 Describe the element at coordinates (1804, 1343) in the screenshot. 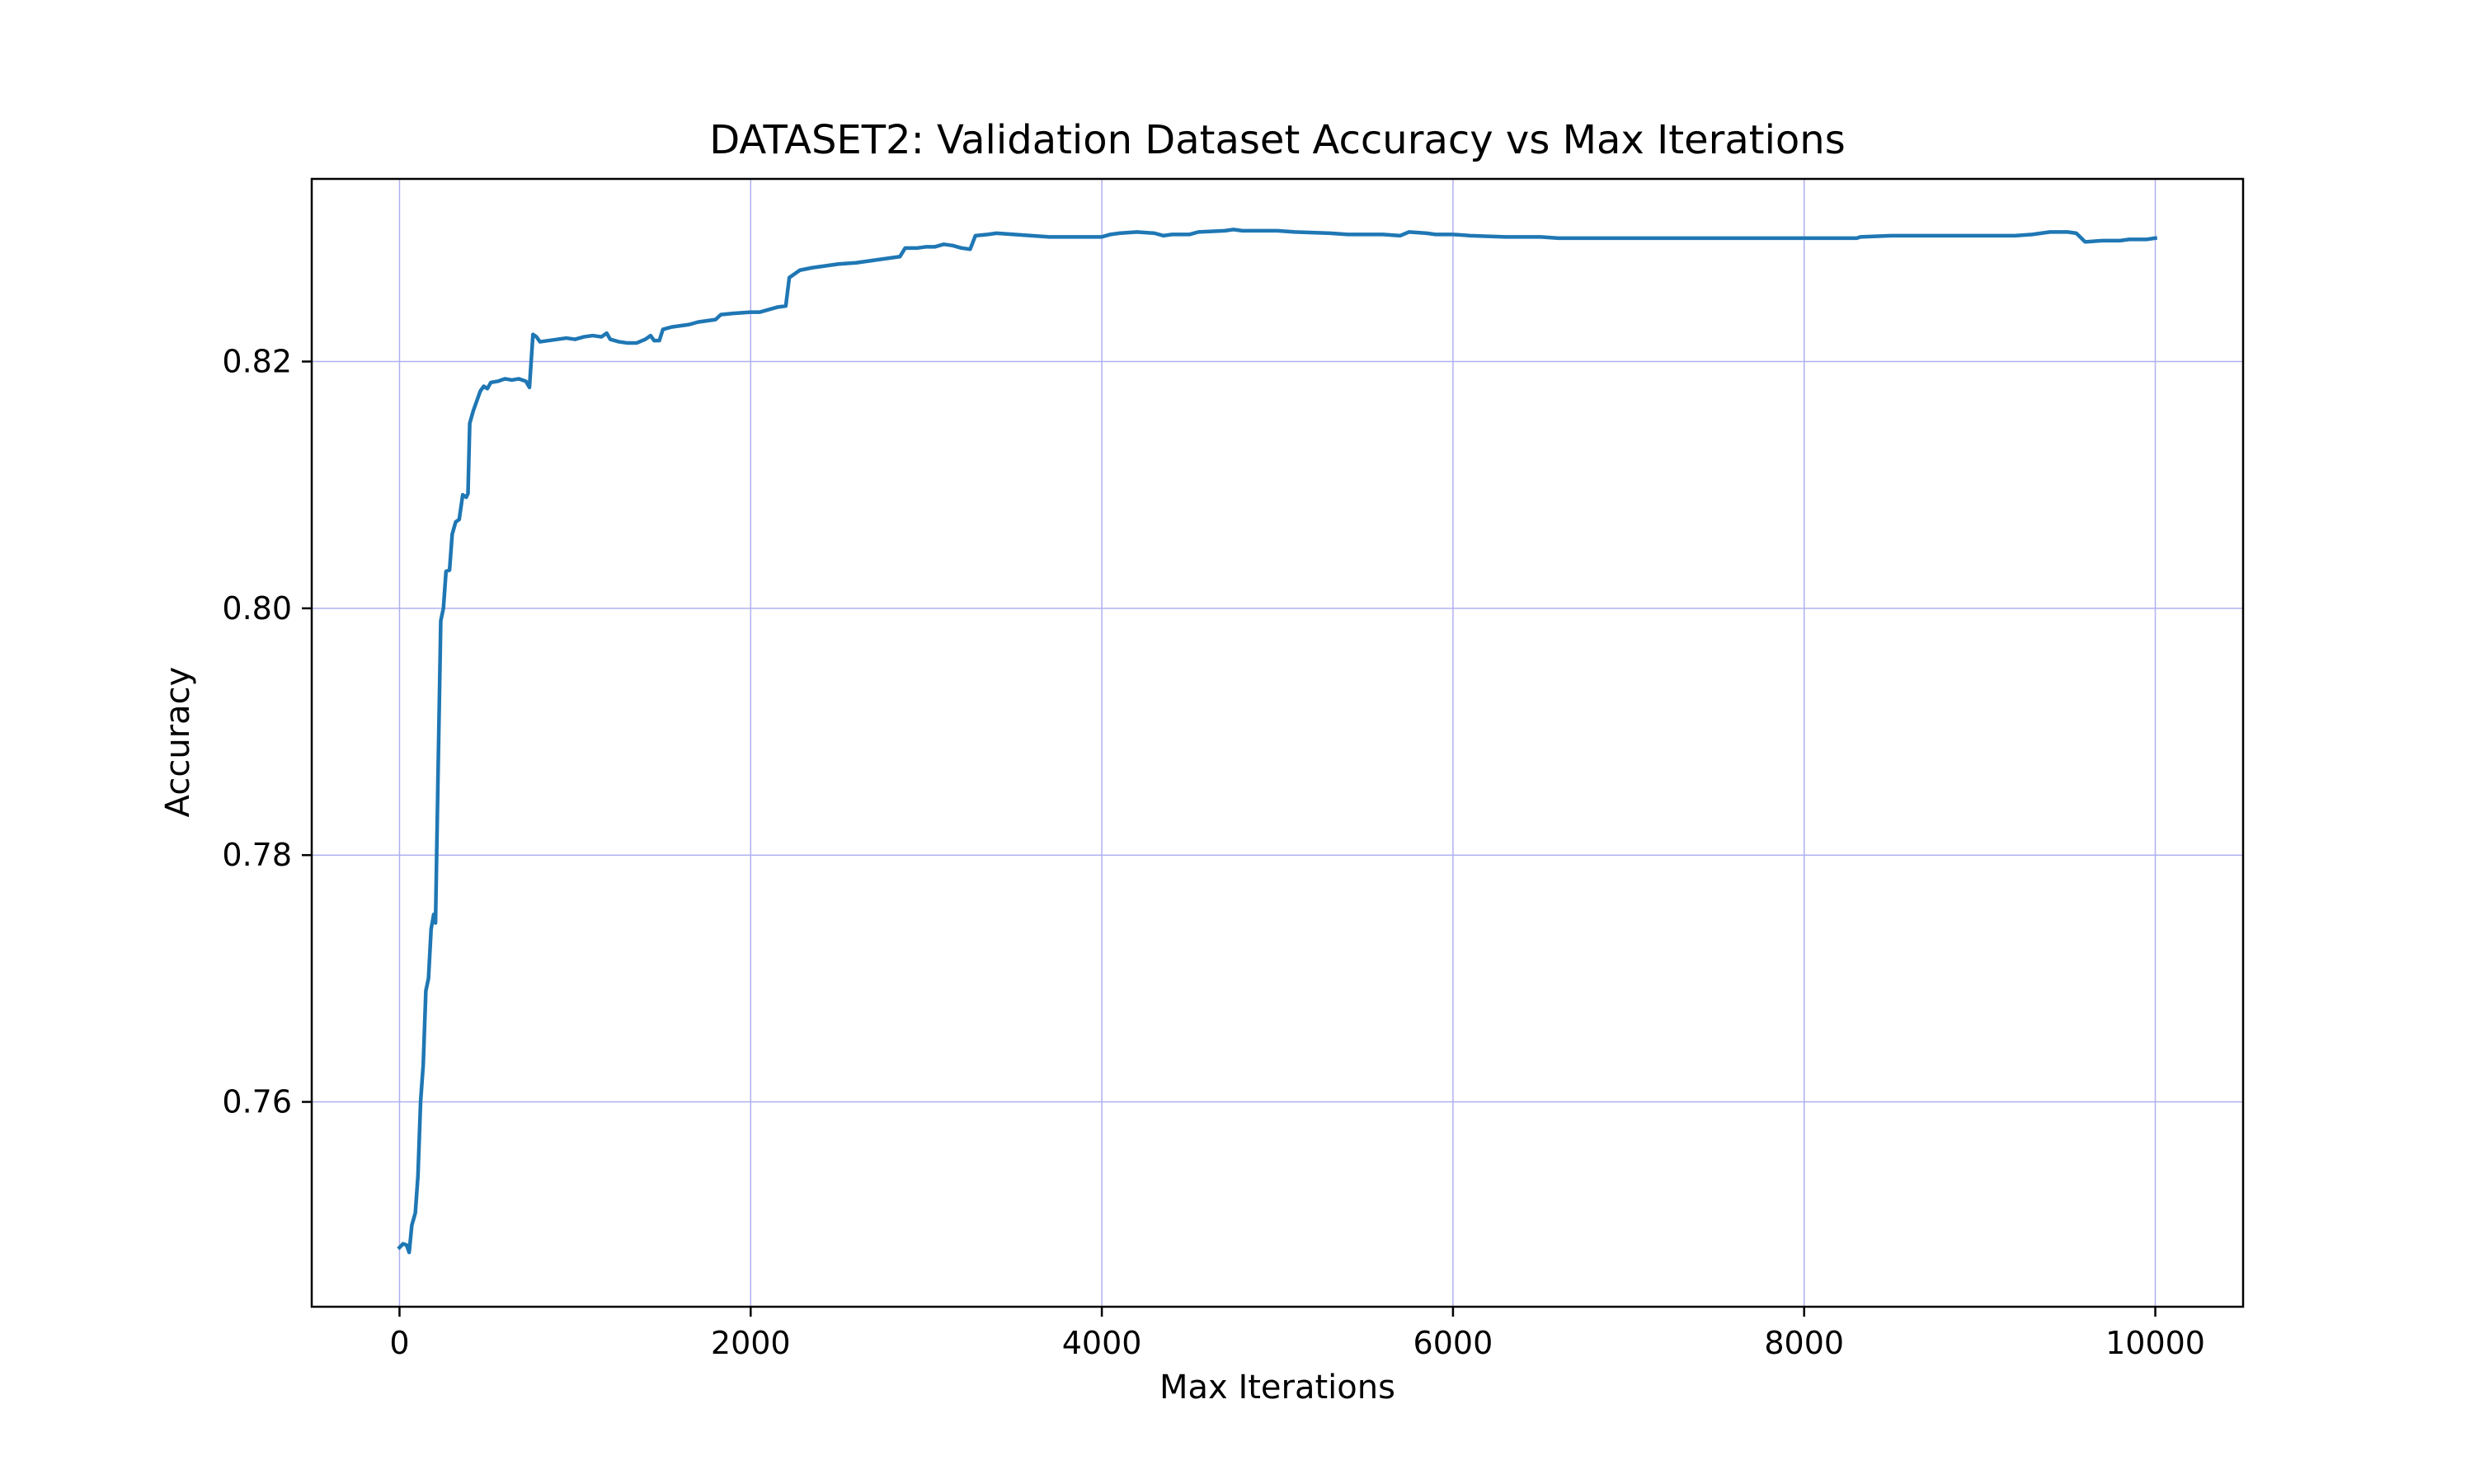

I see `x-tick-label: 8000` at that location.